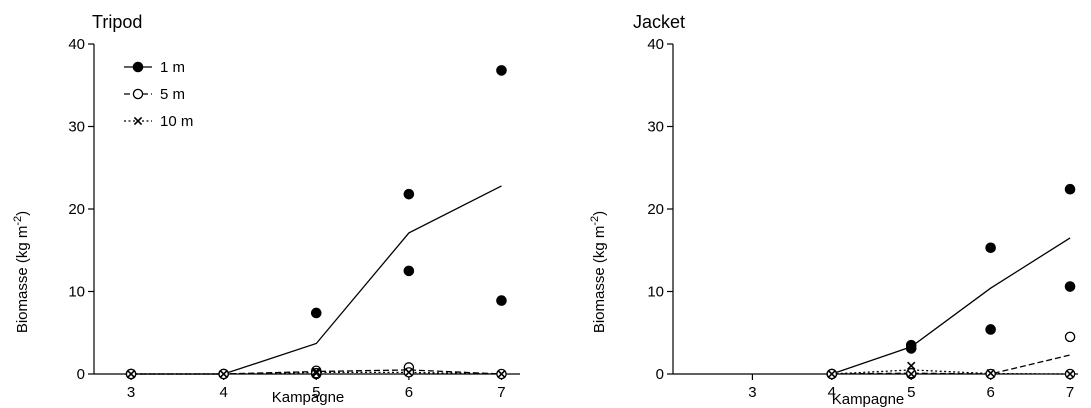  Describe the element at coordinates (176, 121) in the screenshot. I see `legend-label: 10 m` at that location.